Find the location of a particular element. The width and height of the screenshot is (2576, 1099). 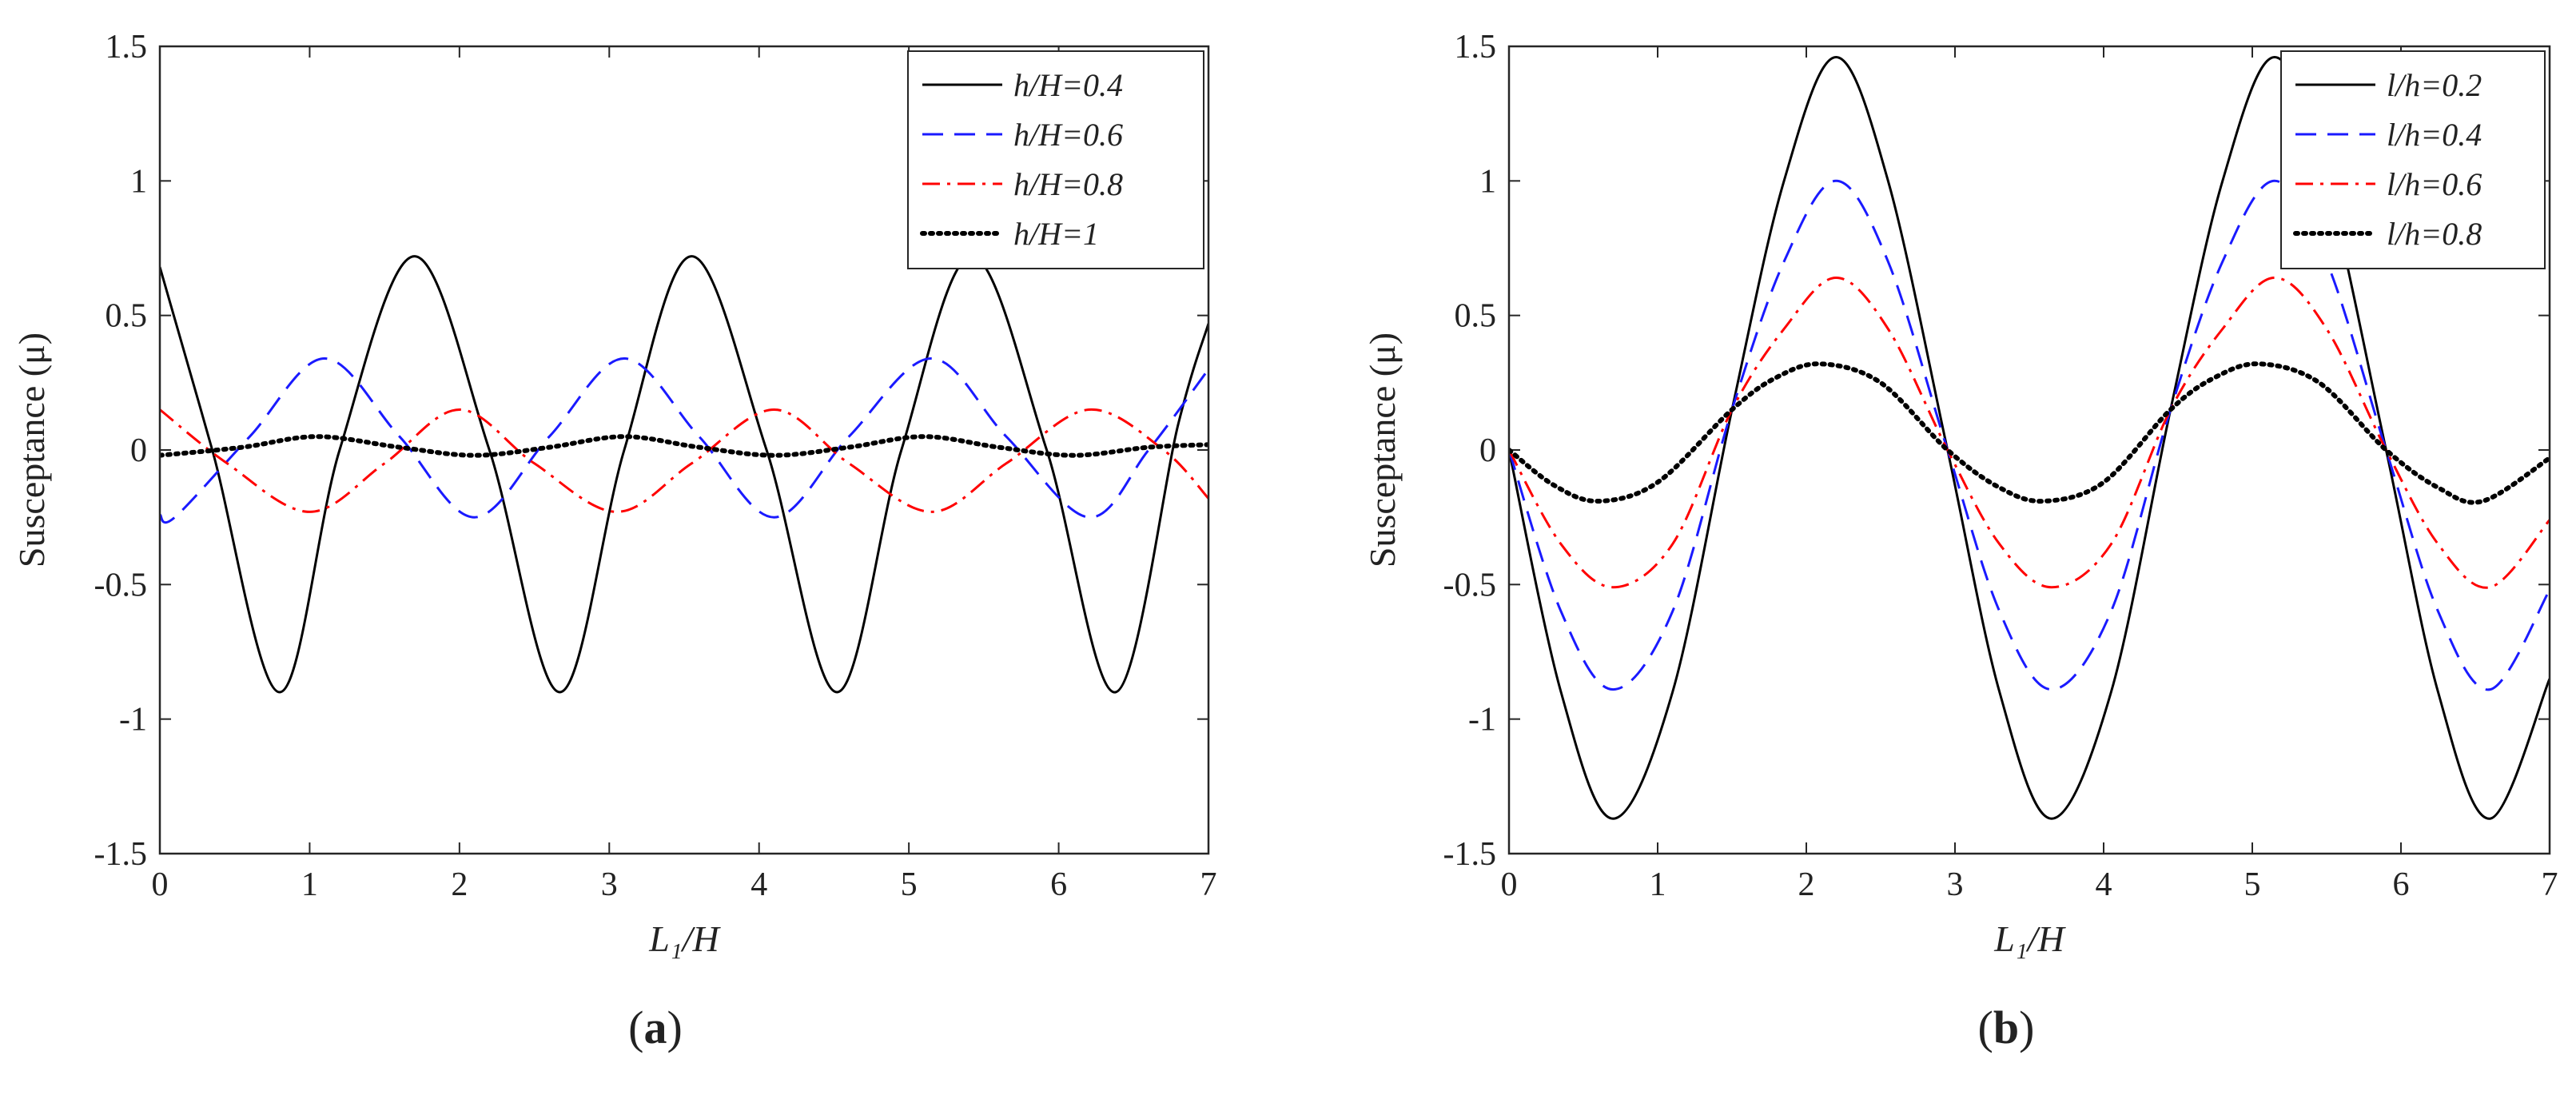

caption-letter: b is located at coordinates (2006, 1027).